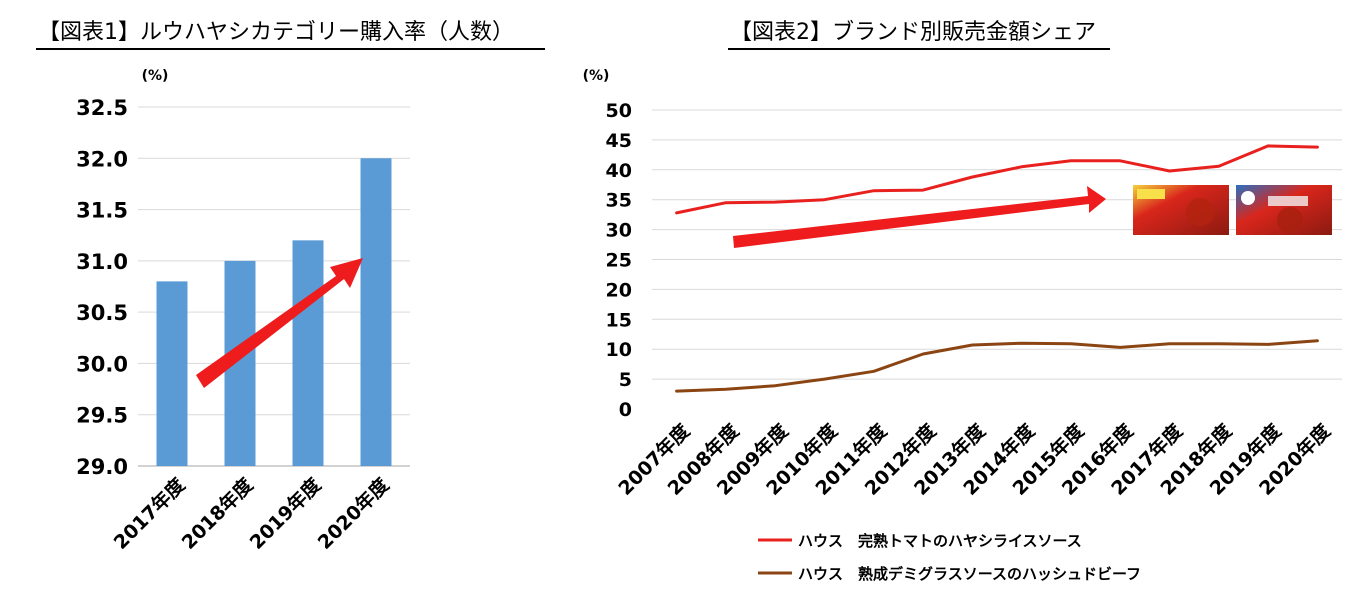 This screenshot has height=606, width=1358. What do you see at coordinates (217, 513) in the screenshot?
I see `chart1-xtick-label: 2018年度` at bounding box center [217, 513].